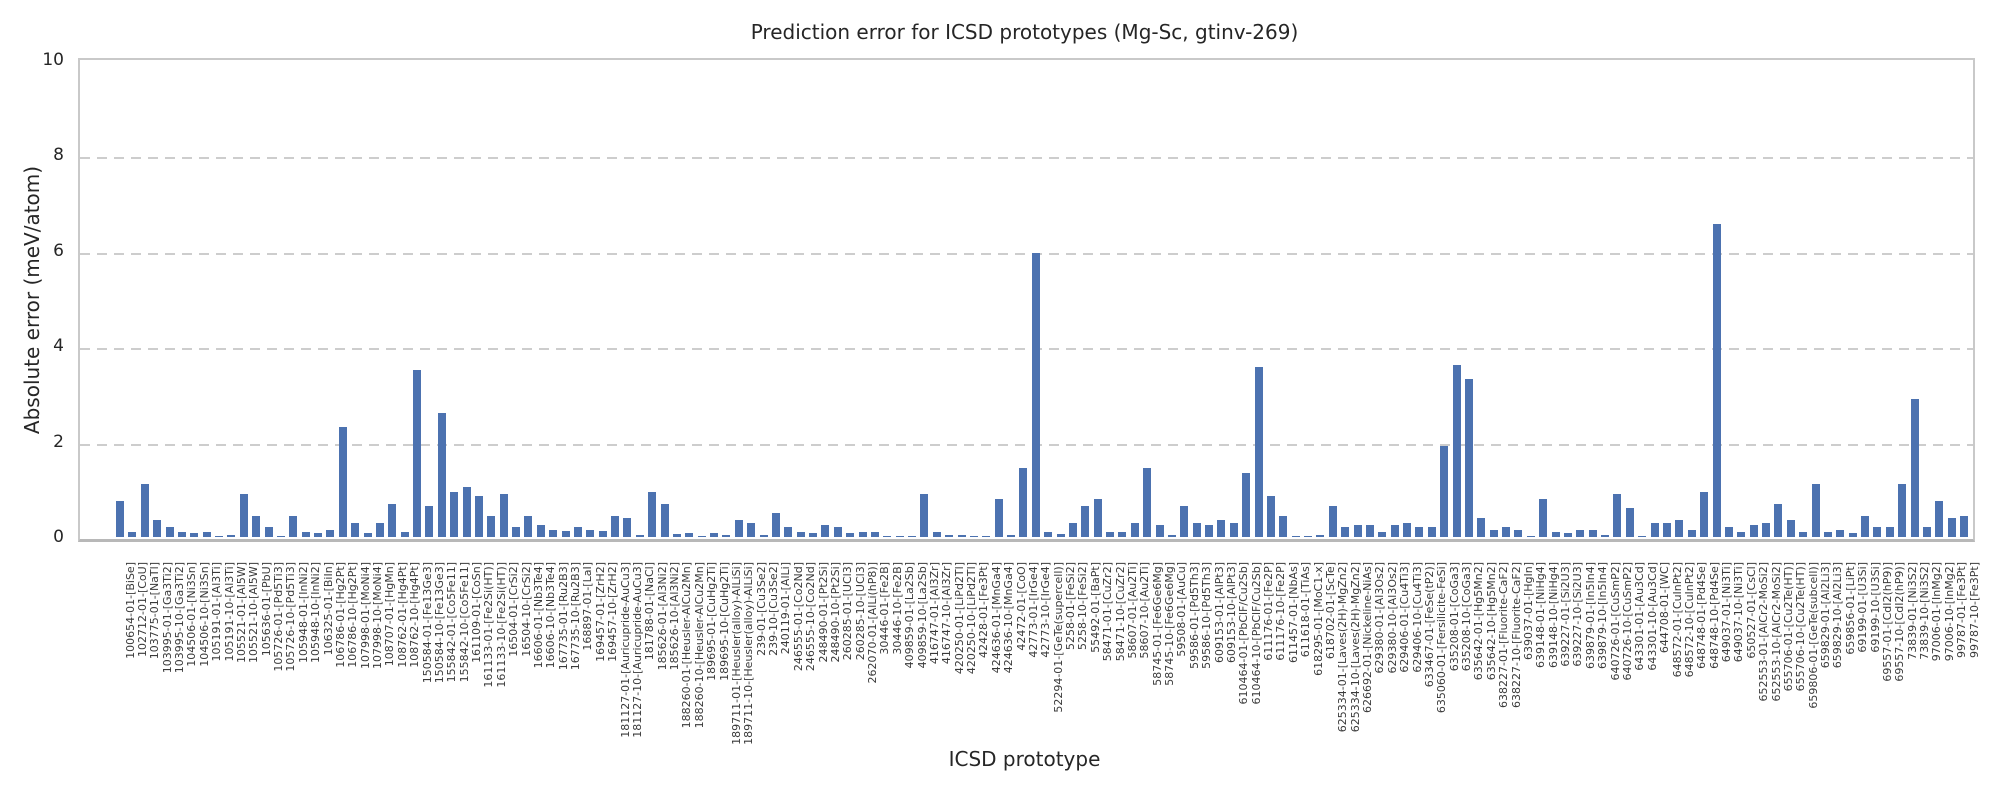 The width and height of the screenshot is (2000, 800). I want to click on x-tick-text: 181127-01-[Auricupride-AuCu3], so click(625, 650).